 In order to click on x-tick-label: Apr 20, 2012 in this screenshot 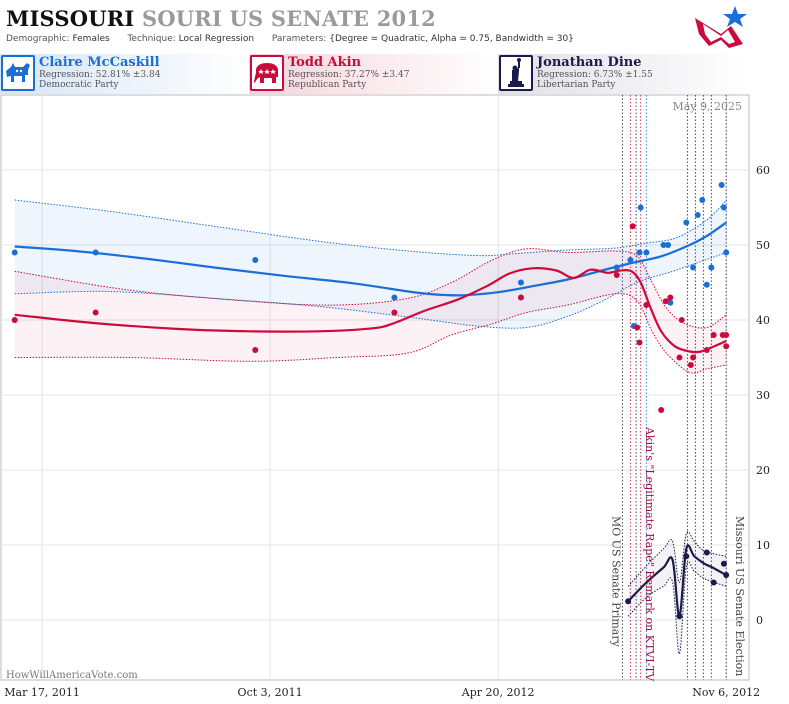, I will do `click(498, 692)`.